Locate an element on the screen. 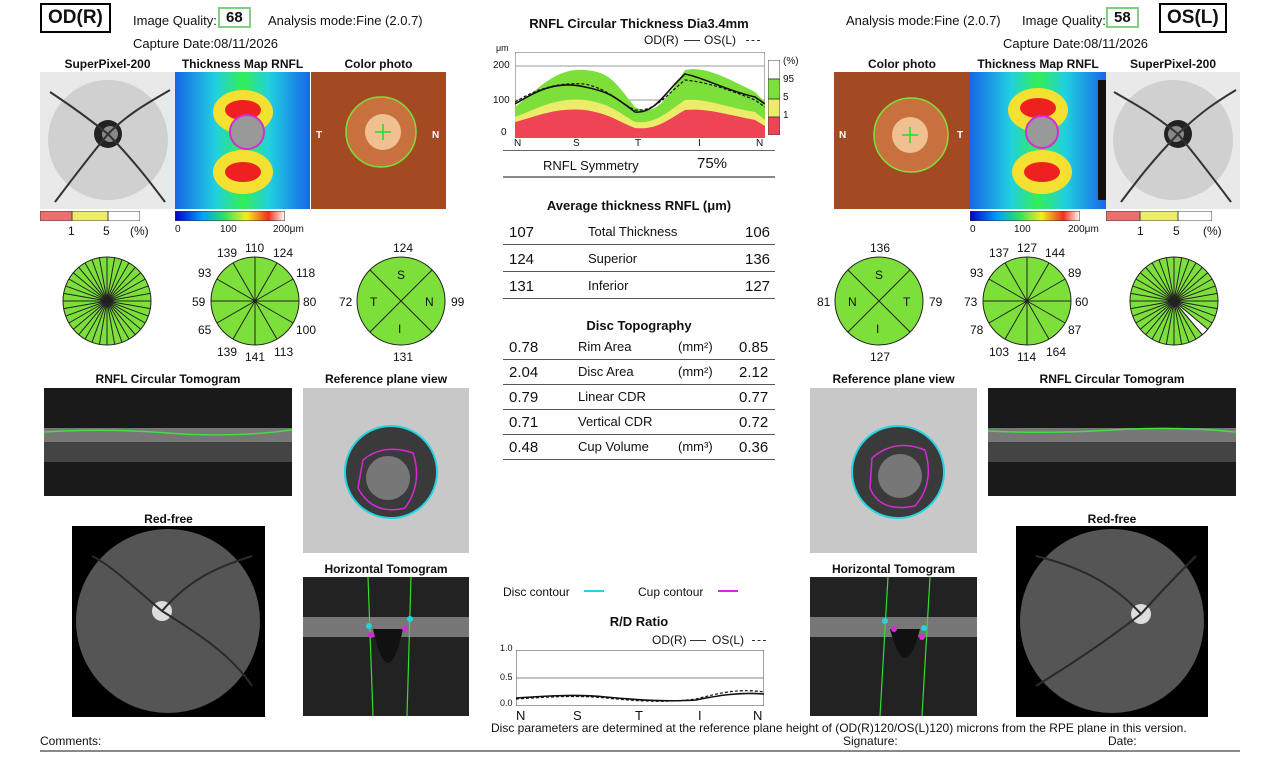 The image size is (1280, 774). disc-od-value: 0.78 is located at coordinates (524, 347).